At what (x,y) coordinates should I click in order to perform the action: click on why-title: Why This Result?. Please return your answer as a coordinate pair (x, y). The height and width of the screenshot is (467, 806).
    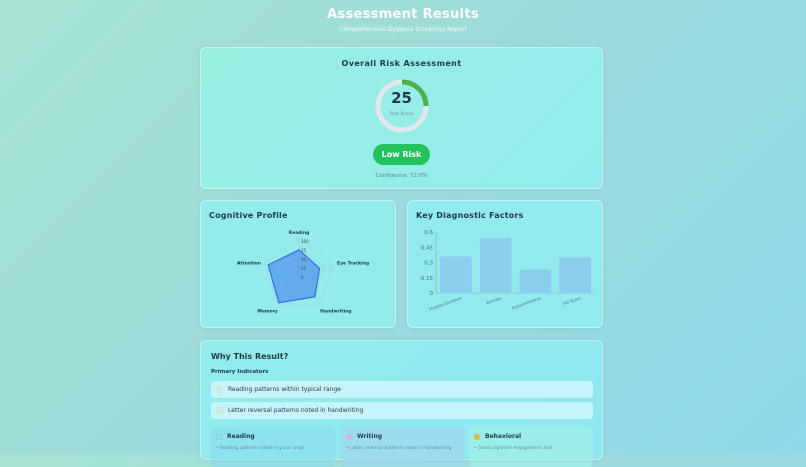
    Looking at the image, I should click on (250, 356).